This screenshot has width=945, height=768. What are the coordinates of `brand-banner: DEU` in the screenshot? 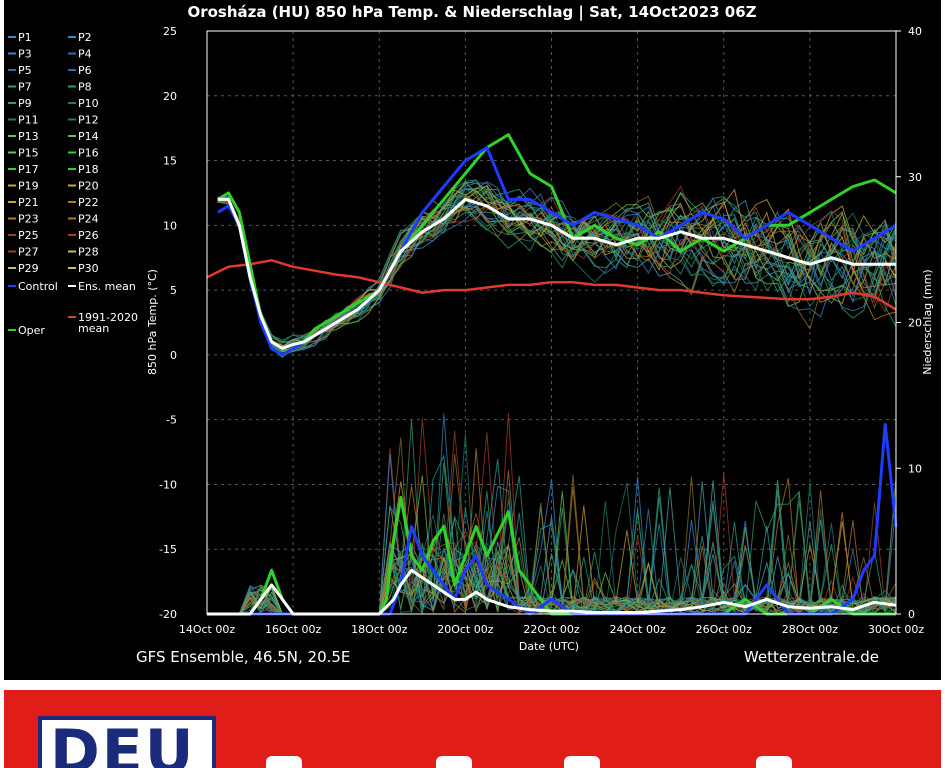 It's located at (472, 729).